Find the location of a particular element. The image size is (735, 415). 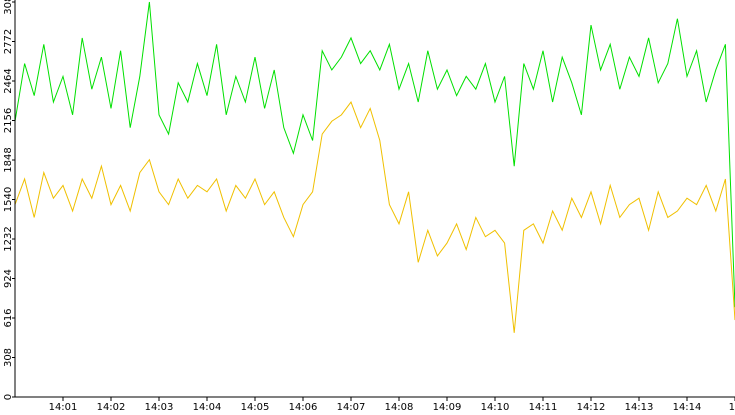

y-tick-label: 924 is located at coordinates (8, 278).